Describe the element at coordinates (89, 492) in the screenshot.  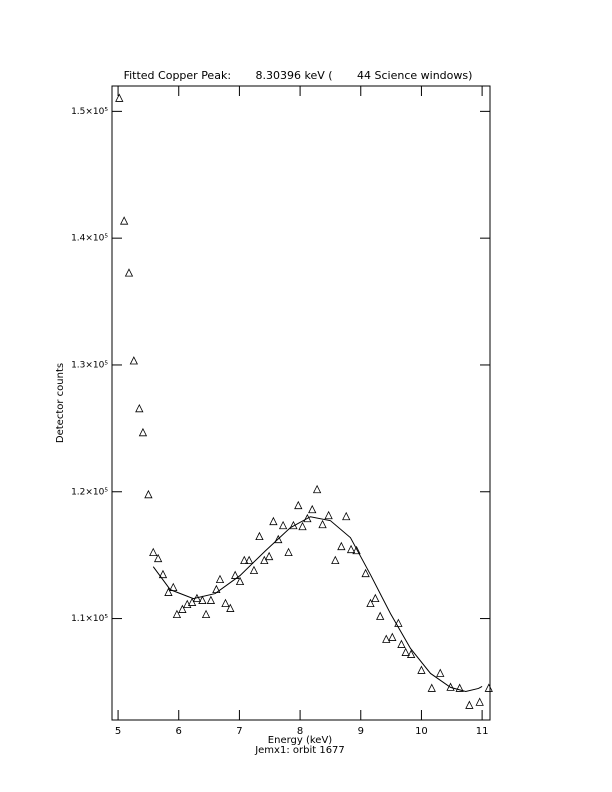
I see `y-tick-label: 1.2×10⁵` at that location.